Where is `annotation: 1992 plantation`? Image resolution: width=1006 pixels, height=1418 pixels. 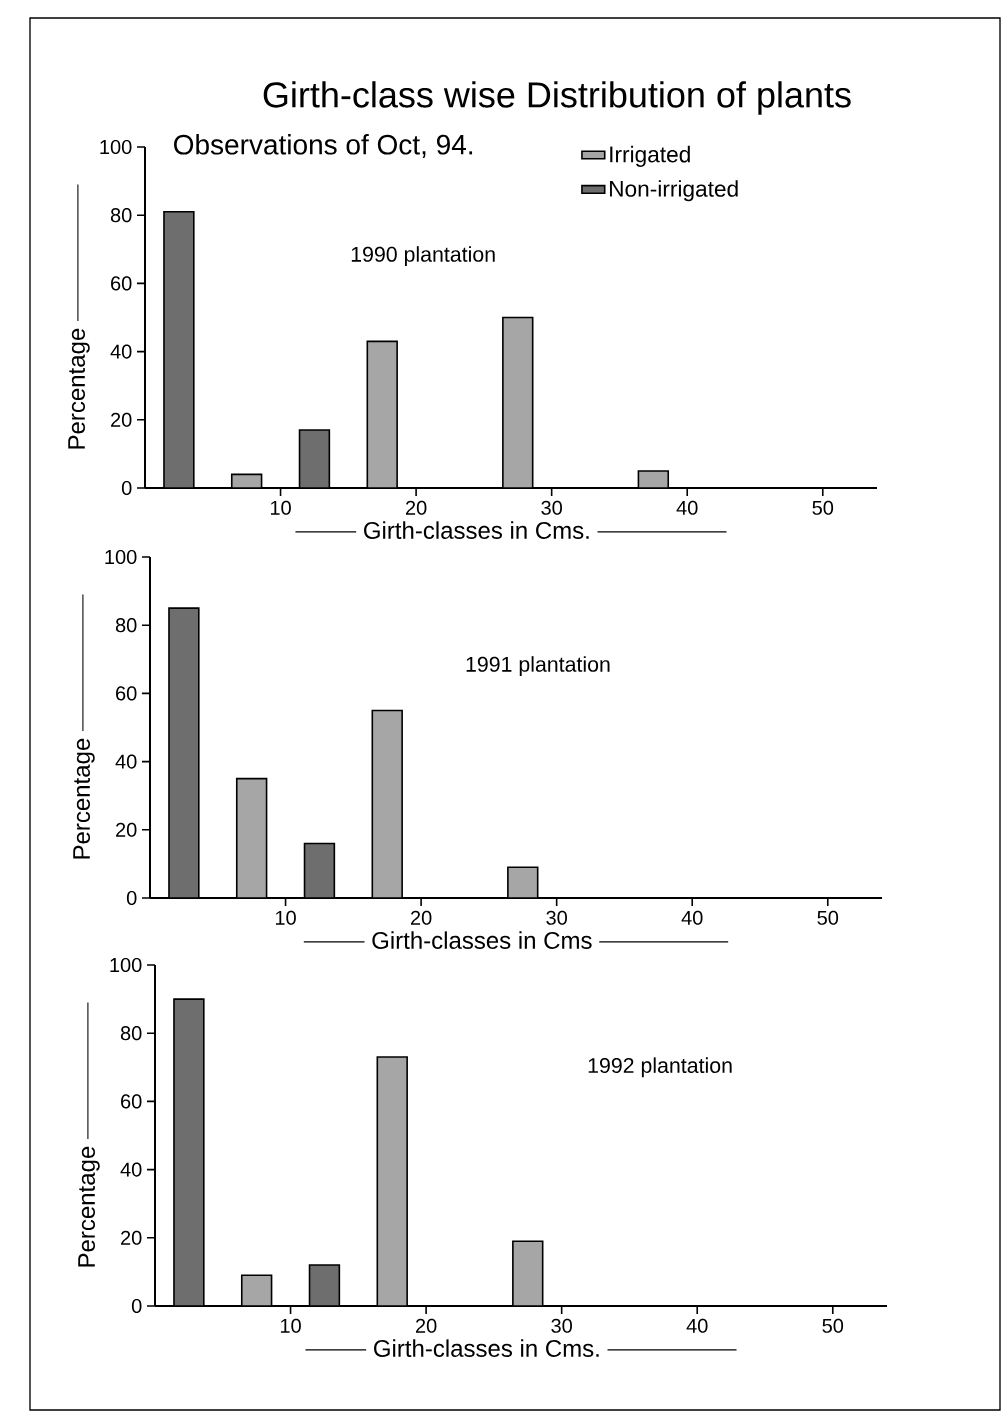 annotation: 1992 plantation is located at coordinates (660, 1067).